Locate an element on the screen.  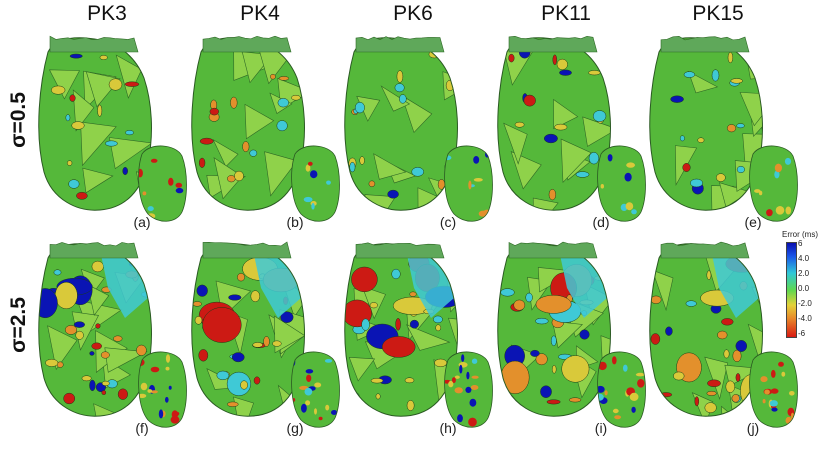
colorbar-tick: 6 is located at coordinates (800, 243).